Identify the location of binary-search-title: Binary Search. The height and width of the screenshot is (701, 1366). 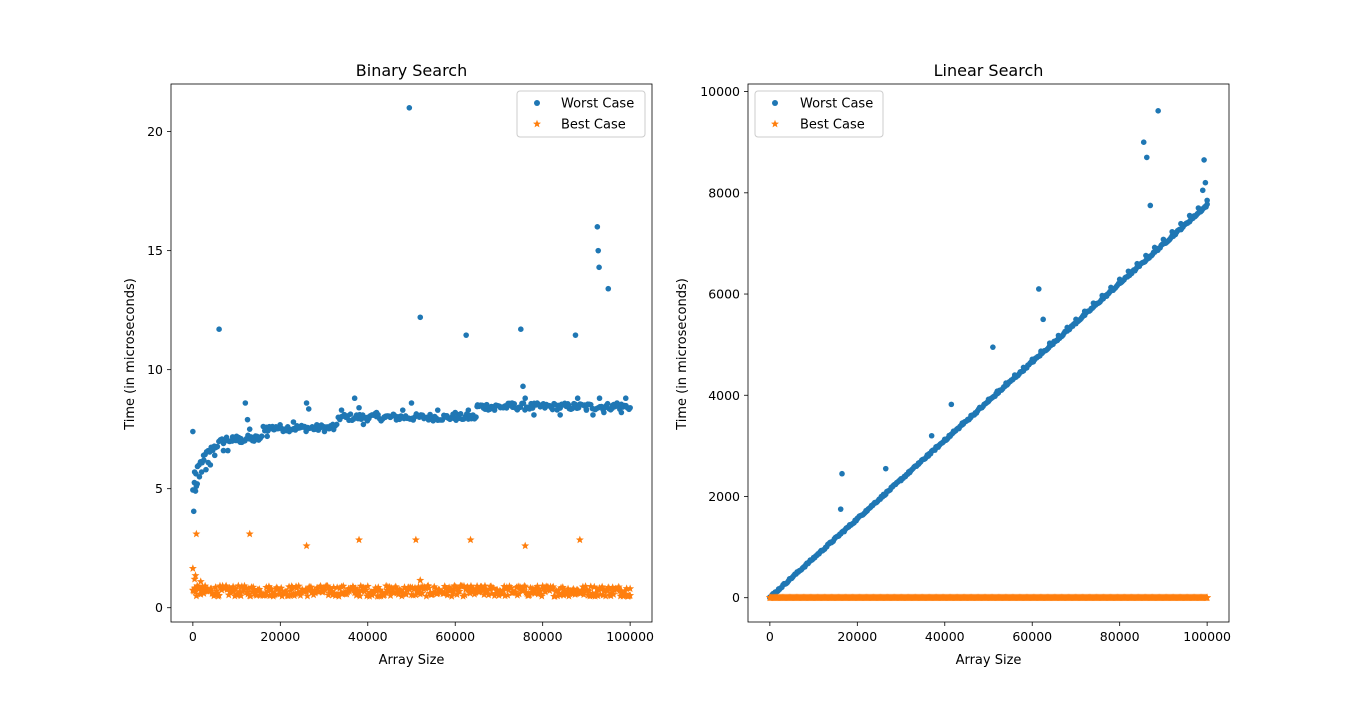
(411, 70).